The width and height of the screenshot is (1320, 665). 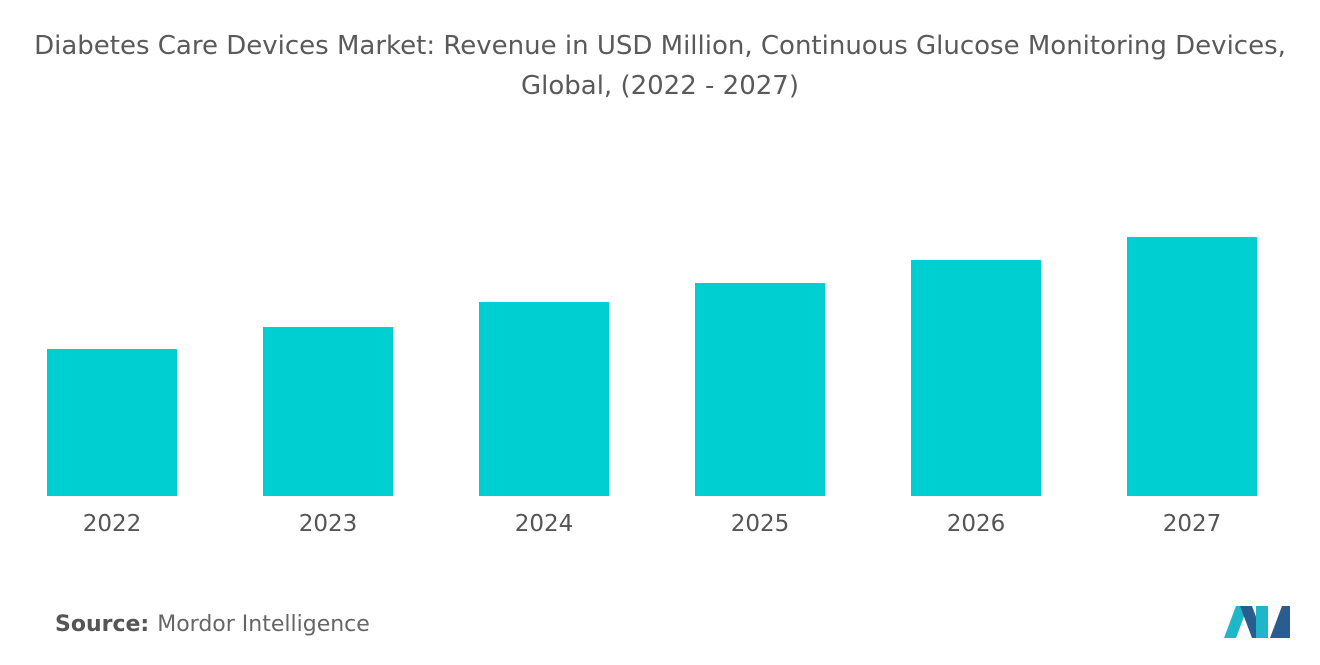 I want to click on x-tick-label: 2025, so click(x=760, y=524).